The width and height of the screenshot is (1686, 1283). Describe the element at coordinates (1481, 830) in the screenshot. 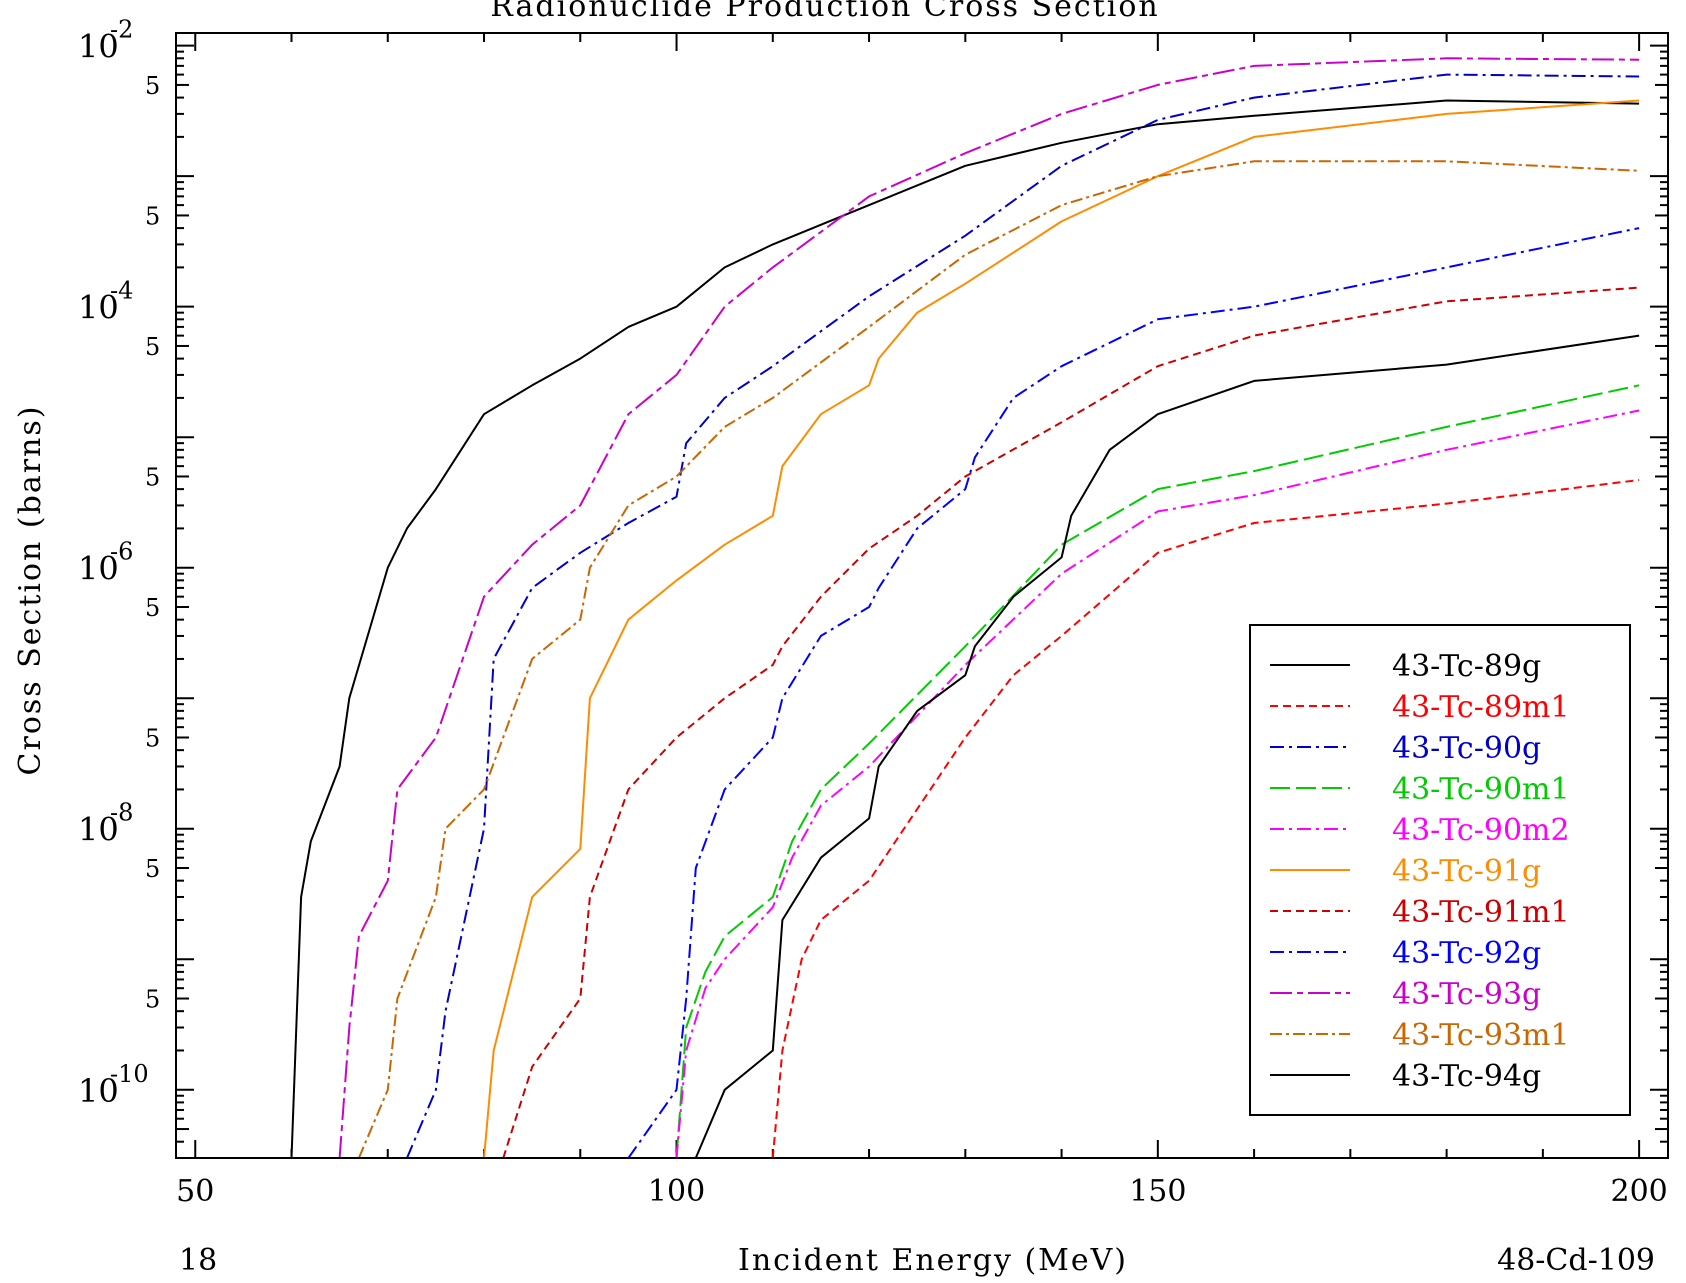

I see `legend-label: 43-Tc-90m2` at that location.